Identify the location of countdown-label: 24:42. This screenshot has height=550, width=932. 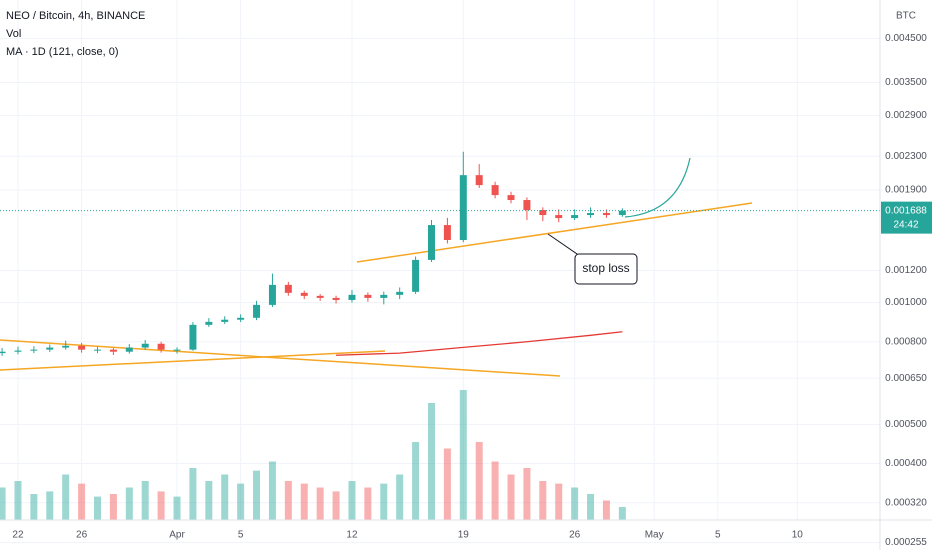
(905, 224).